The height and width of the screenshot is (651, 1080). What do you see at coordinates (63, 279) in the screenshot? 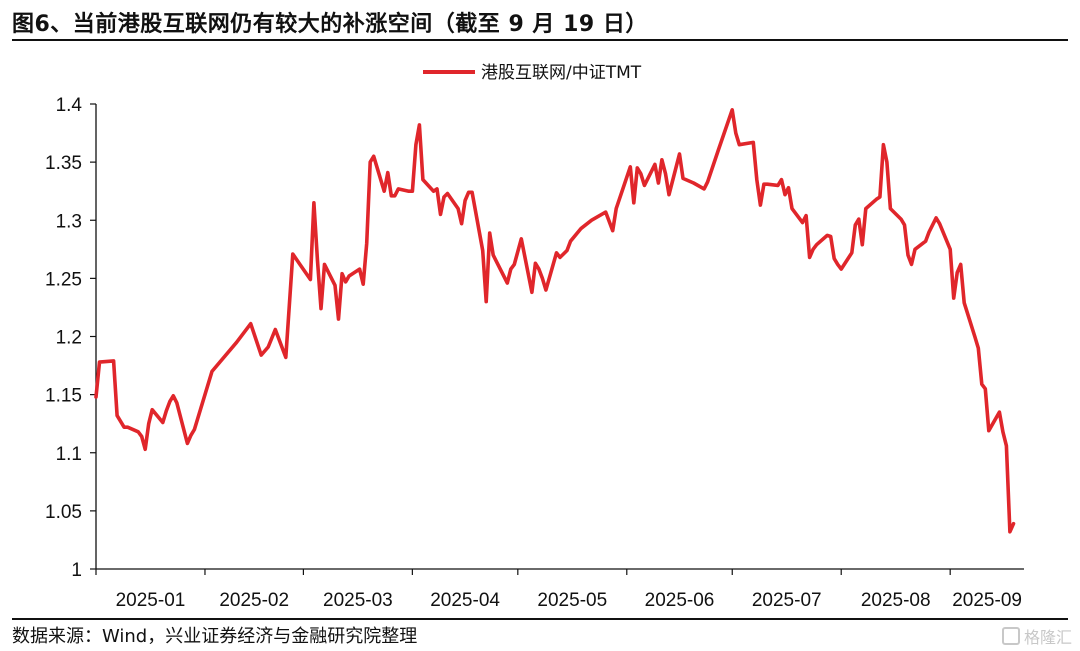
I see `y-tick-label: 1.25` at bounding box center [63, 279].